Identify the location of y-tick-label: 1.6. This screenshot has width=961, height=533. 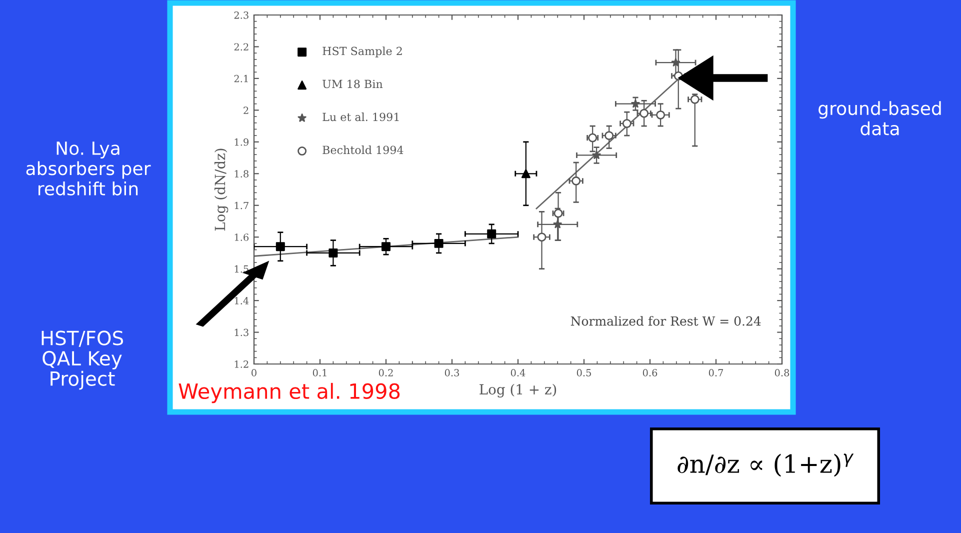
(241, 237).